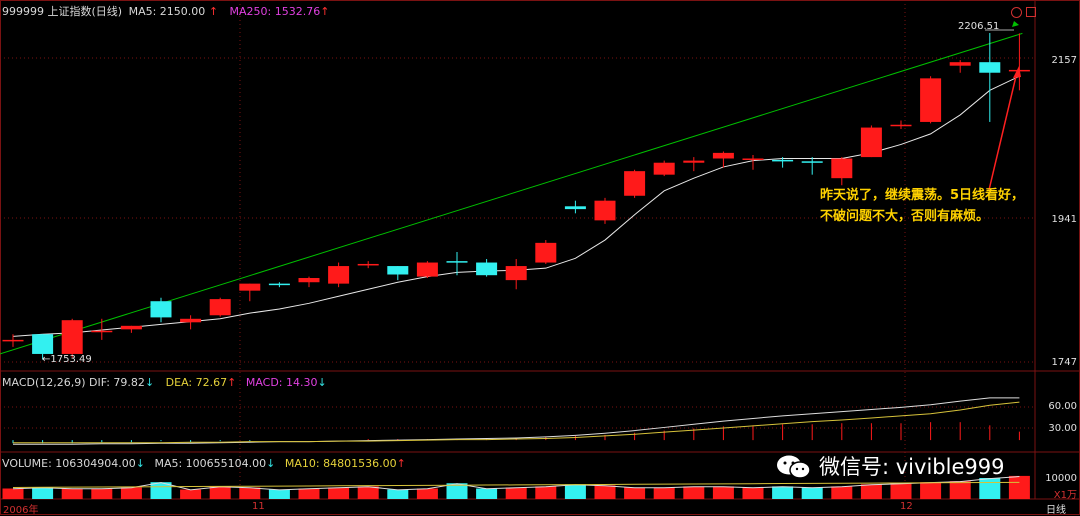 This screenshot has width=1080, height=516. I want to click on vol-ma10-readout: MA10: 84801536.00, so click(340, 463).